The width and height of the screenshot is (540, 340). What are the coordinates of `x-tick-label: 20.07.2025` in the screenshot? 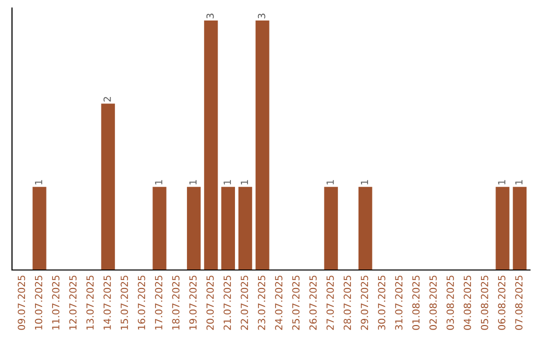 It's located at (210, 303).